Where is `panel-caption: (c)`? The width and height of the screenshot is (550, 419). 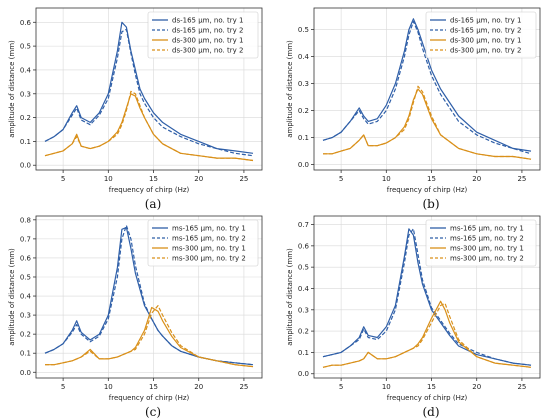 panel-caption: (c) is located at coordinates (153, 412).